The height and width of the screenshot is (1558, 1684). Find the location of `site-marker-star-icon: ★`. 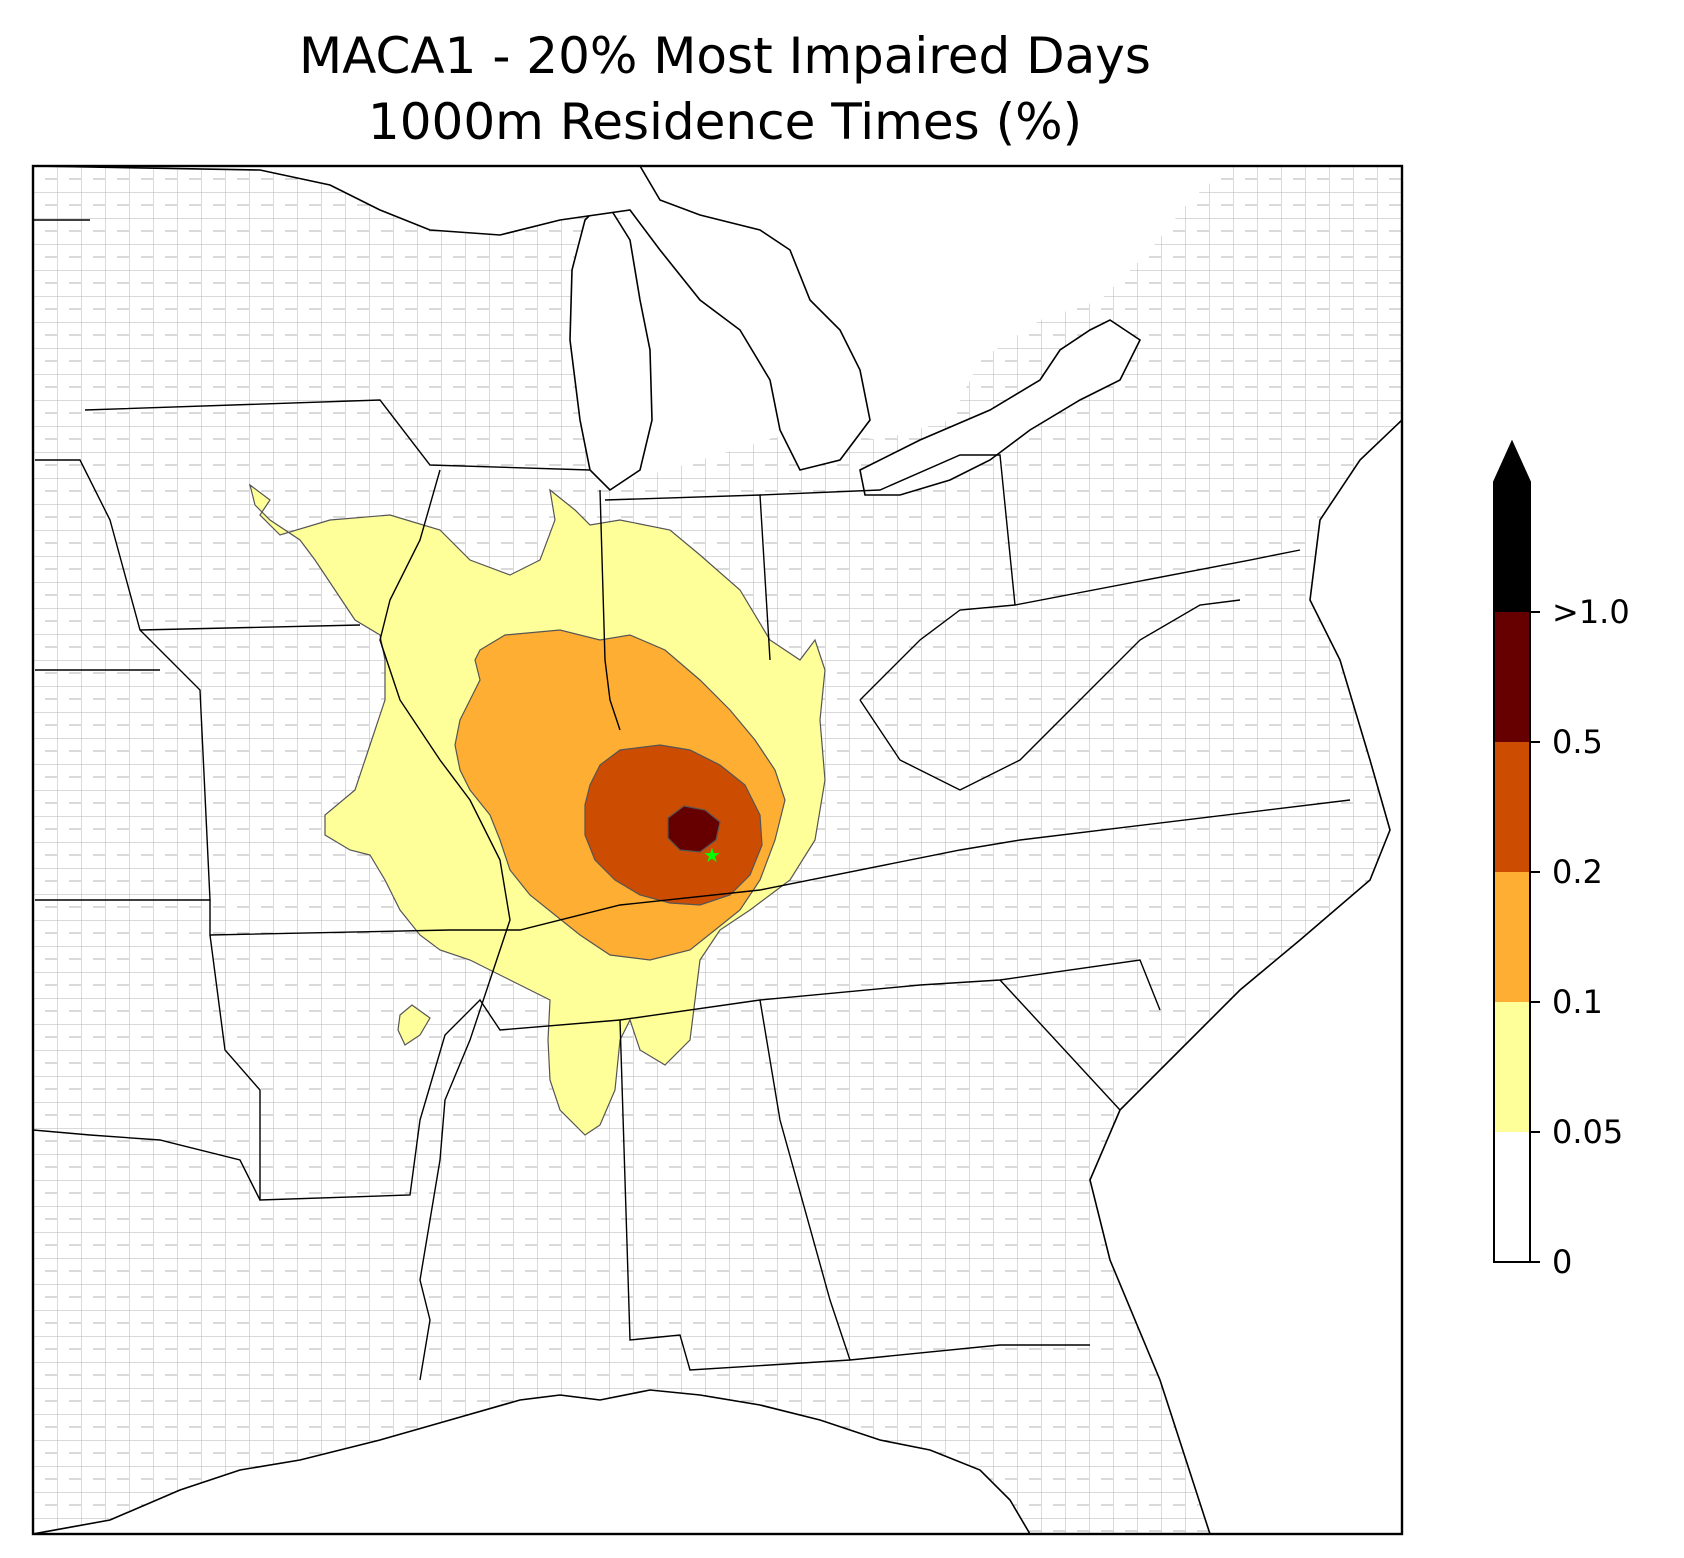

site-marker-star-icon: ★ is located at coordinates (712, 855).